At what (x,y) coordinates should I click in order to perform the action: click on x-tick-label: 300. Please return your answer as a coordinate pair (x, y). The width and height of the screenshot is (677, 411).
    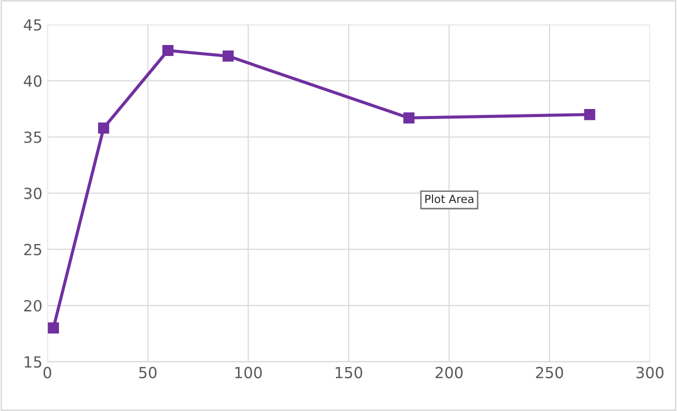
    Looking at the image, I should click on (650, 372).